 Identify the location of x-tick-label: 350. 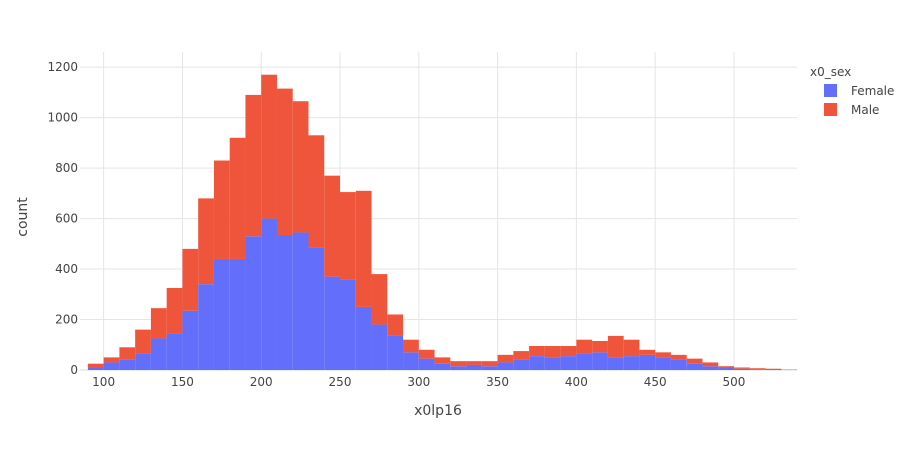
(497, 382).